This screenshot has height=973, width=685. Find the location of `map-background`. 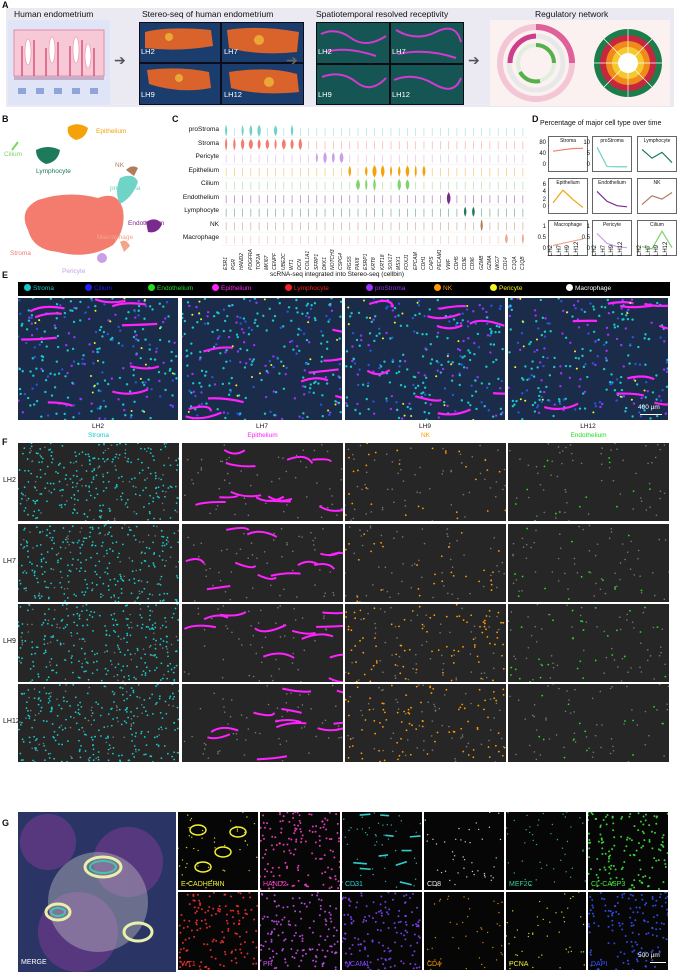

map-background is located at coordinates (98, 643).